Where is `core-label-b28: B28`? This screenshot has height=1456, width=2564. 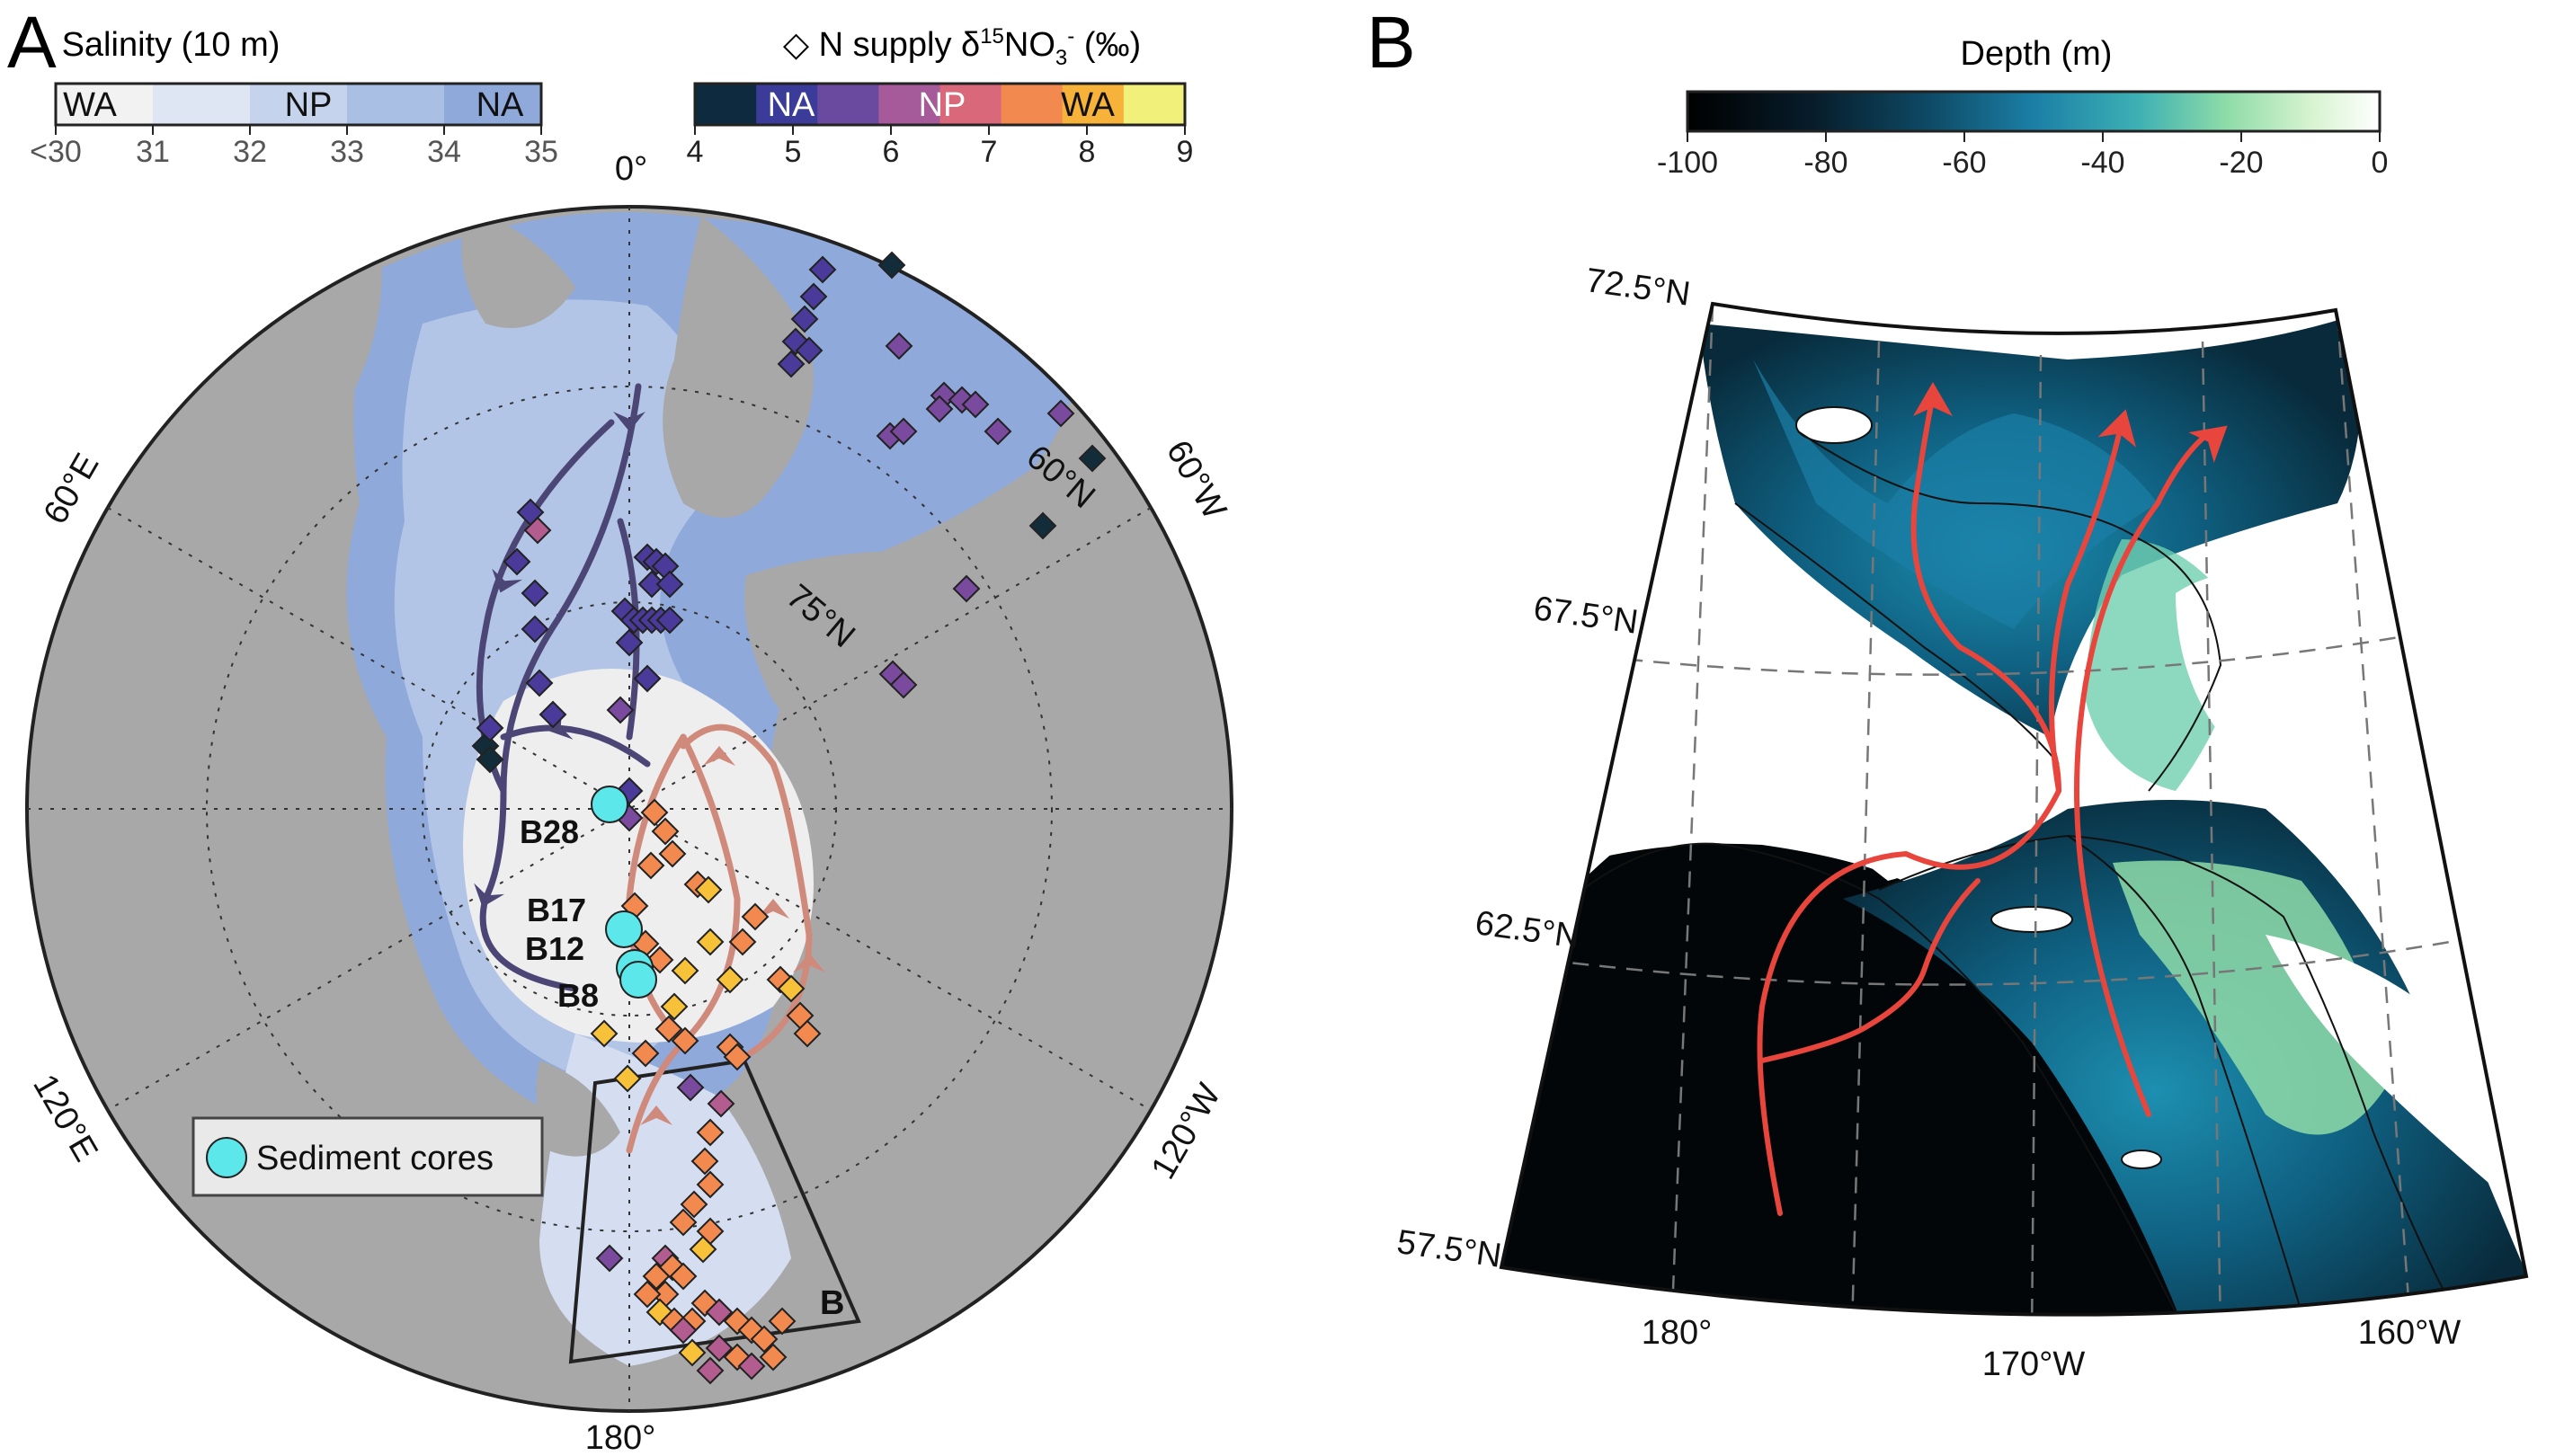
core-label-b28: B28 is located at coordinates (549, 832).